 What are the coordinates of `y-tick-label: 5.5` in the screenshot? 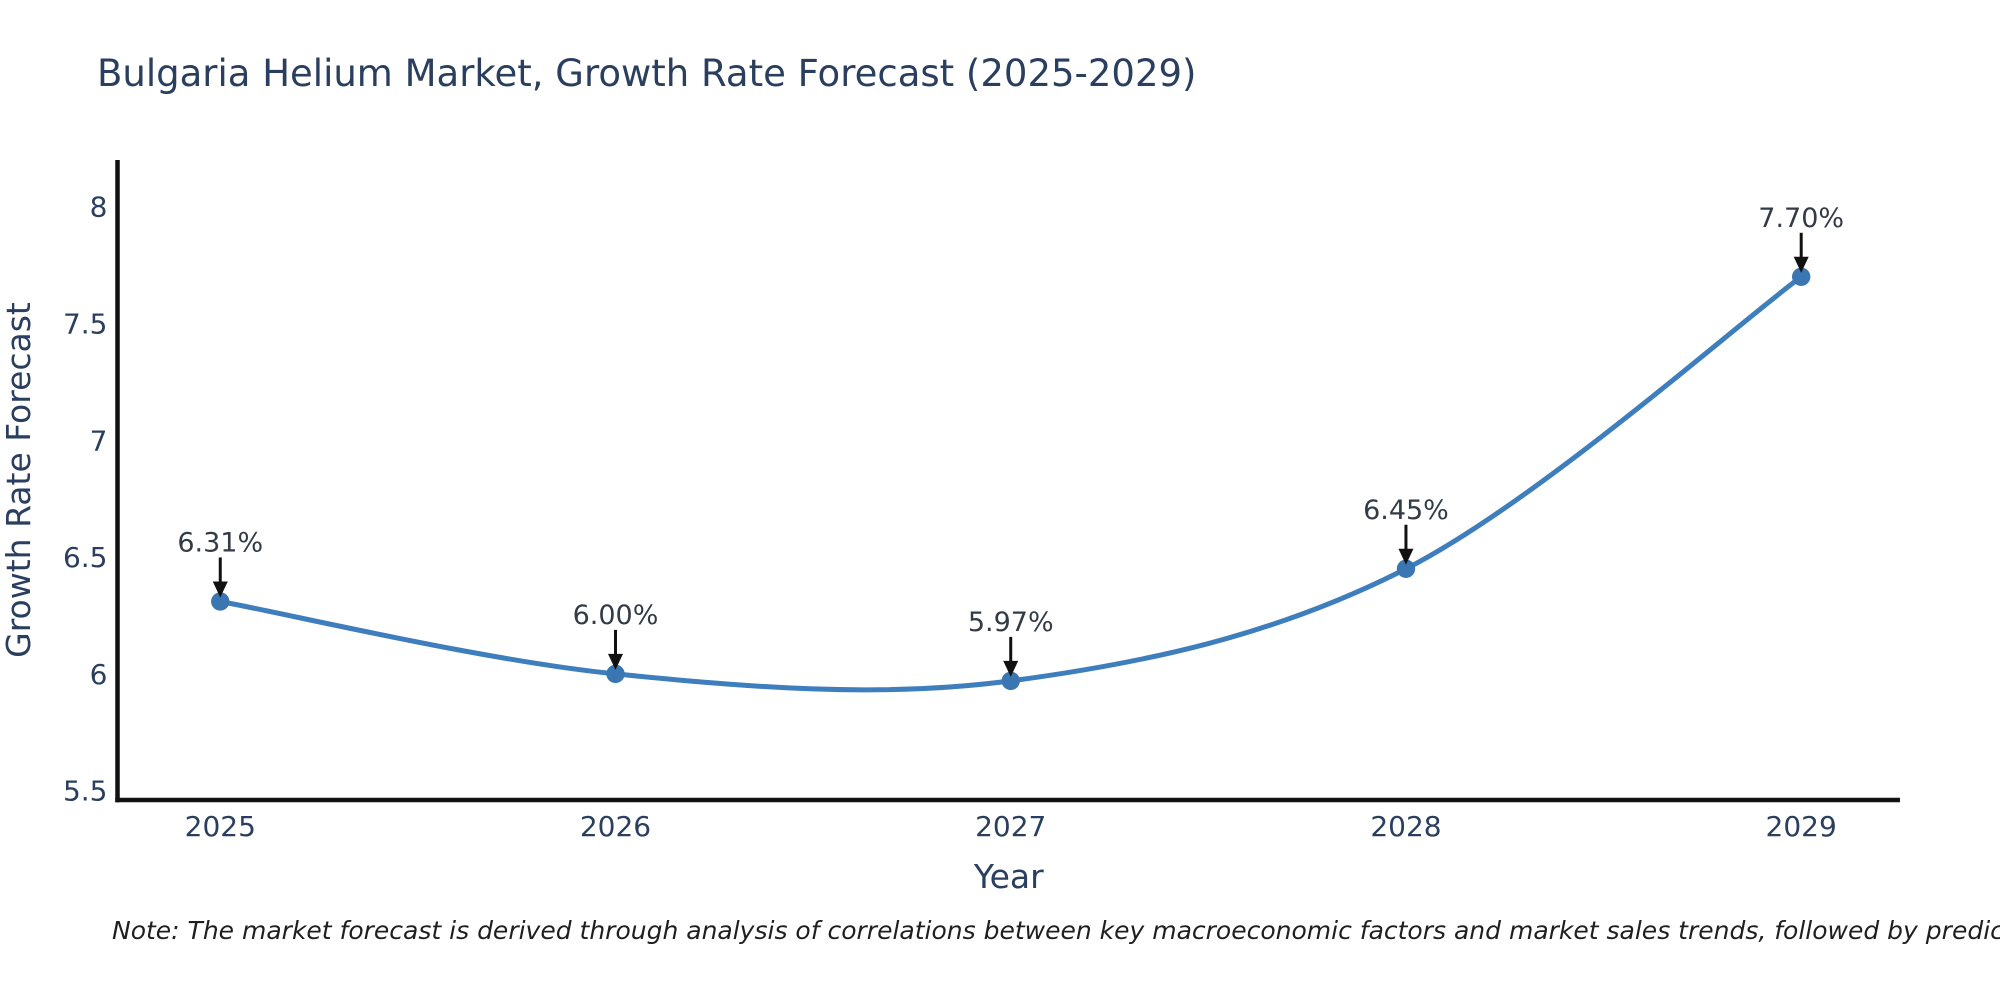 It's located at (85, 791).